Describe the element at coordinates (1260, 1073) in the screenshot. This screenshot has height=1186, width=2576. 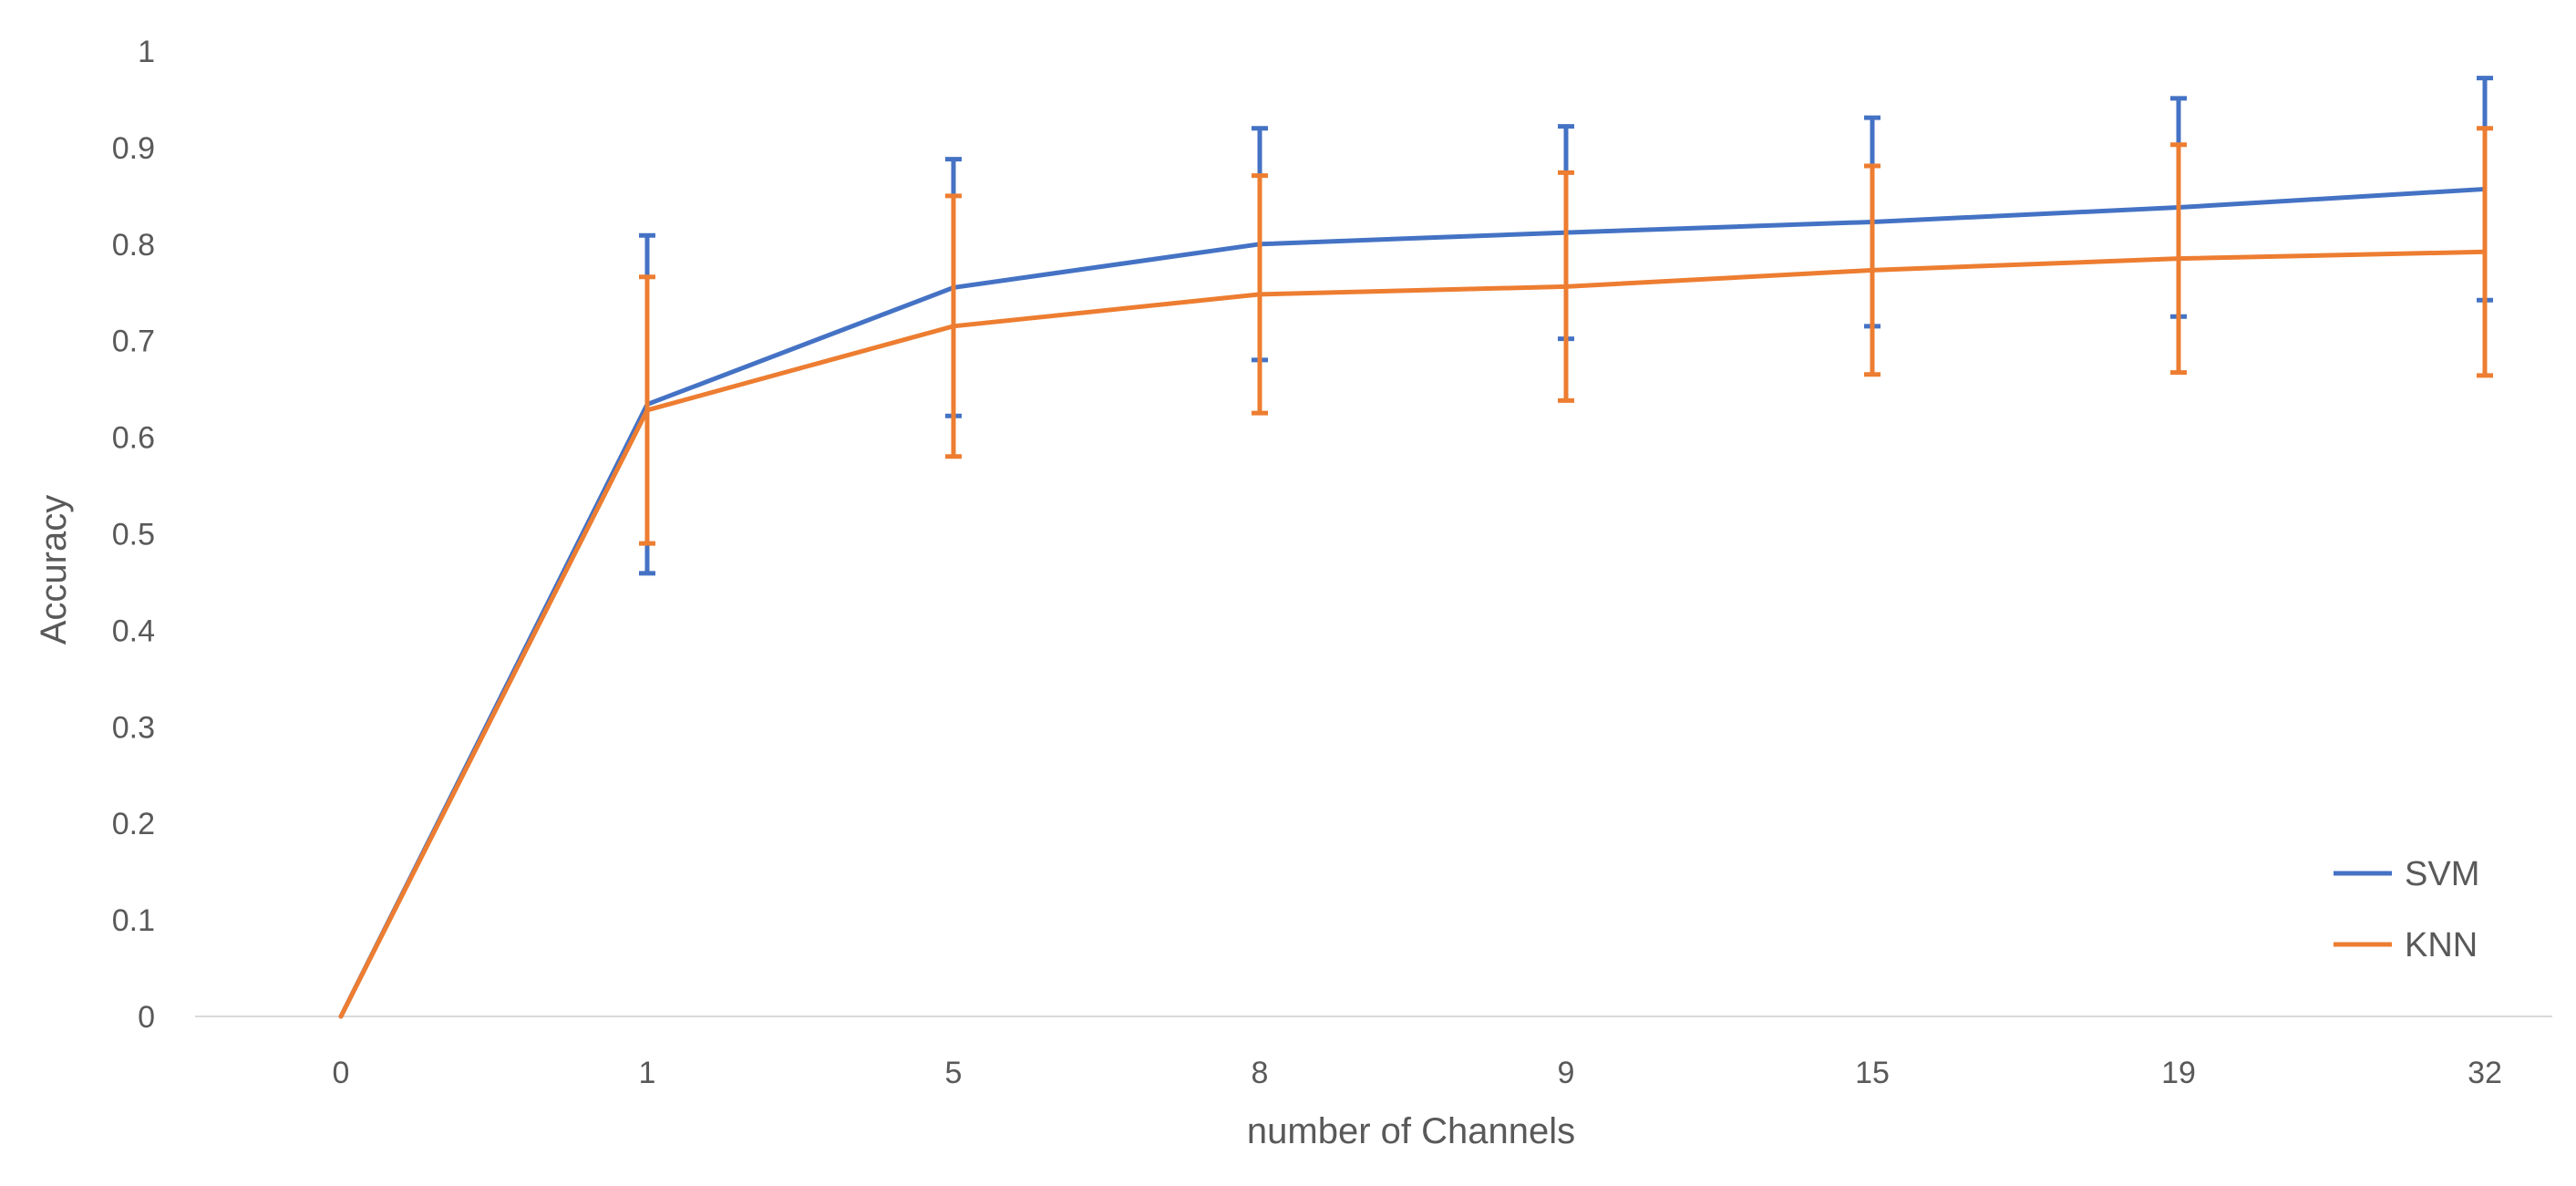
I see `x-tick-label: 8` at that location.